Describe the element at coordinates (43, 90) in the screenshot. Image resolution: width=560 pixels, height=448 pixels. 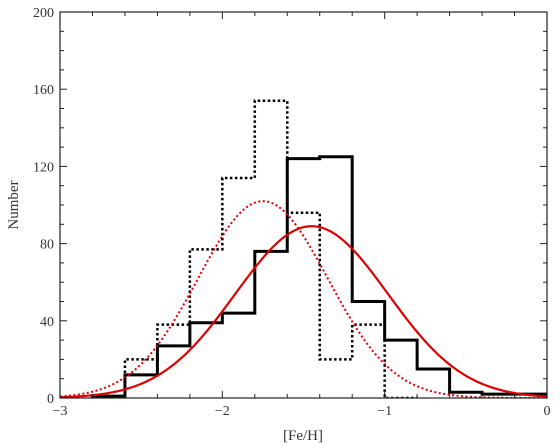
I see `y-tick-label: 160` at that location.